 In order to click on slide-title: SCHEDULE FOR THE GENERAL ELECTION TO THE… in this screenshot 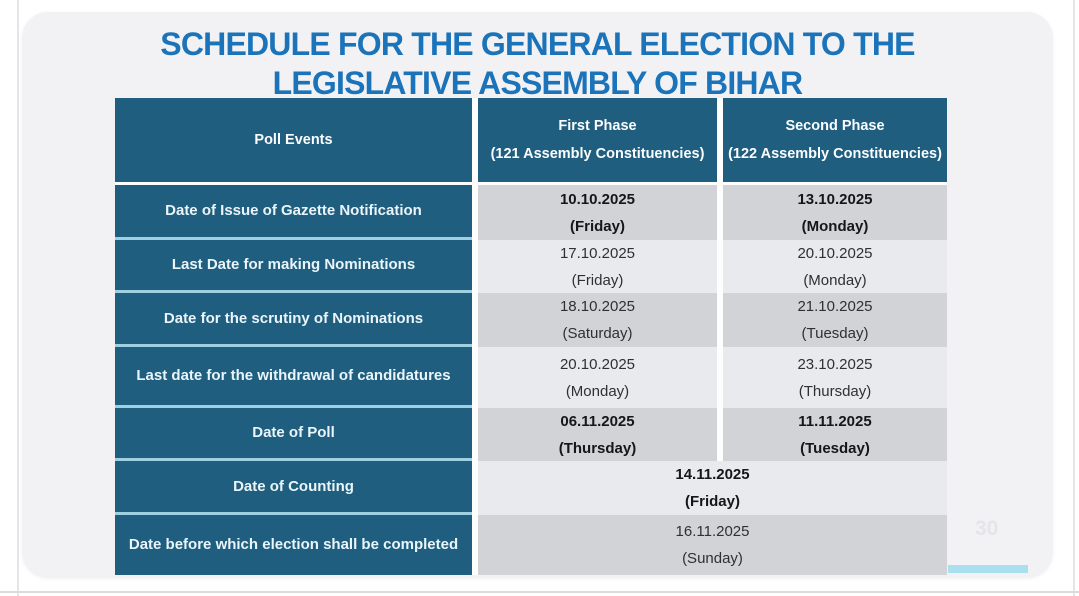, I will do `click(537, 64)`.